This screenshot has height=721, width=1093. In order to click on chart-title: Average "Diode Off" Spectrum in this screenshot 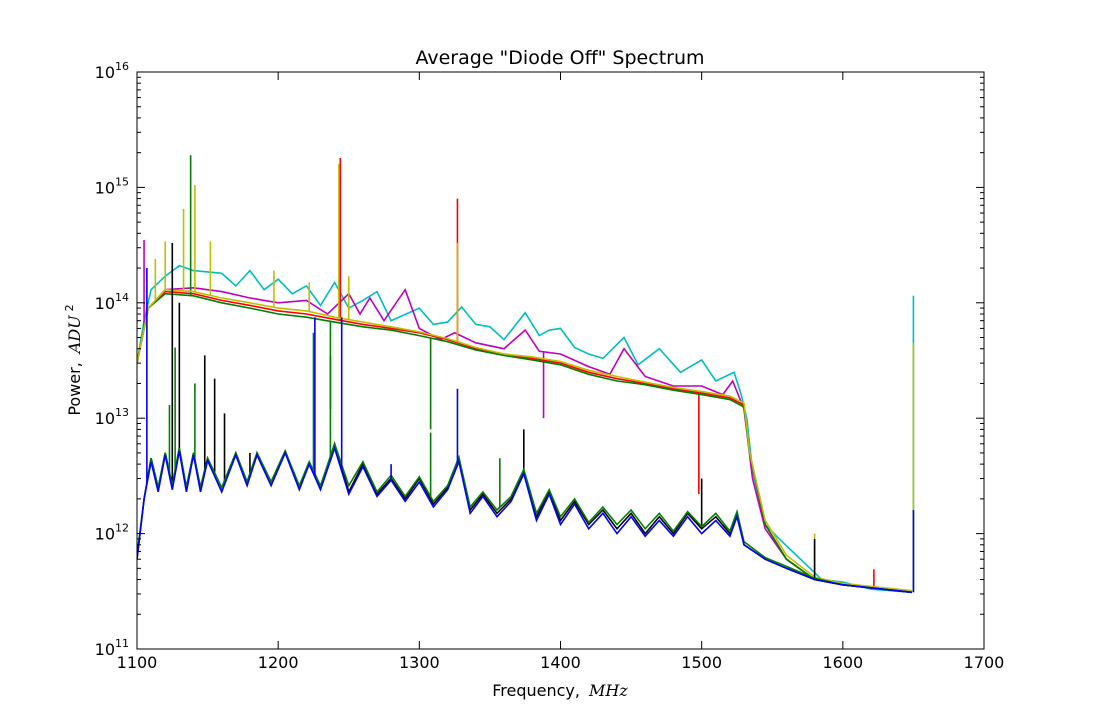, I will do `click(559, 58)`.